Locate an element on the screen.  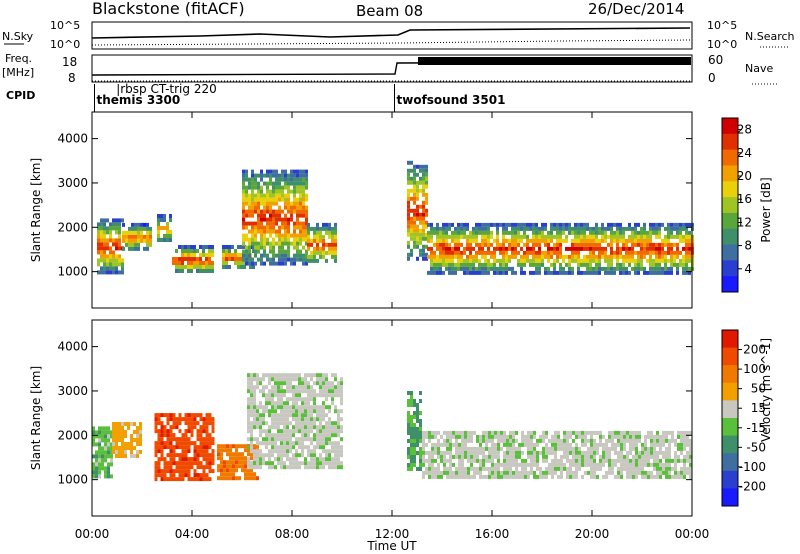
velocity-colorbar-tick-label: 200 is located at coordinates (754, 350).